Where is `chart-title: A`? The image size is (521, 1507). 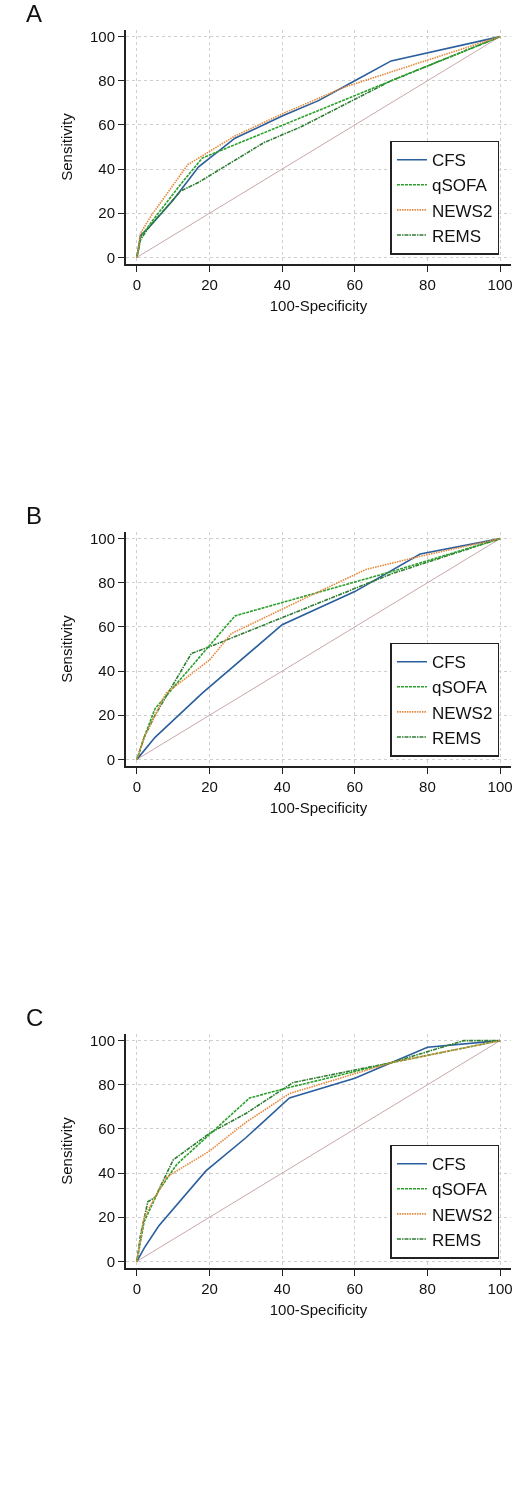
chart-title: A is located at coordinates (34, 13).